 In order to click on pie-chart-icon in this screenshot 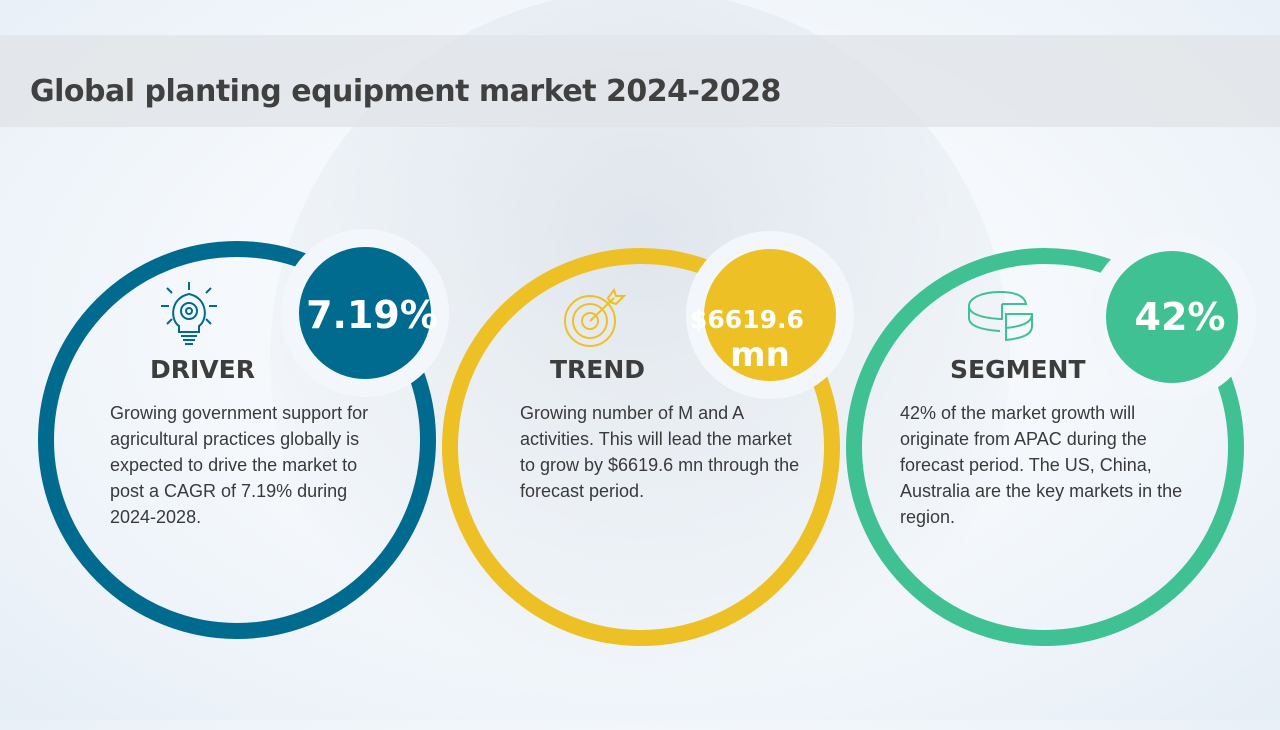, I will do `click(1000, 316)`.